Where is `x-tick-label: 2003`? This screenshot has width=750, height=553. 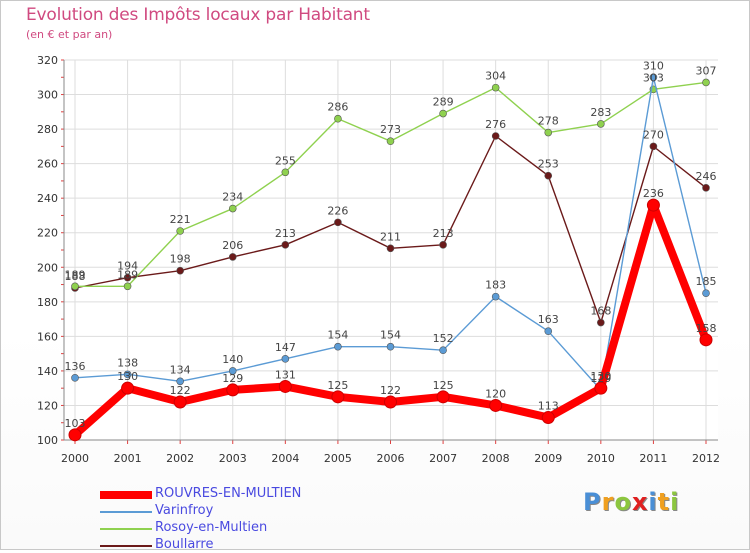
x-tick-label: 2003 is located at coordinates (233, 458).